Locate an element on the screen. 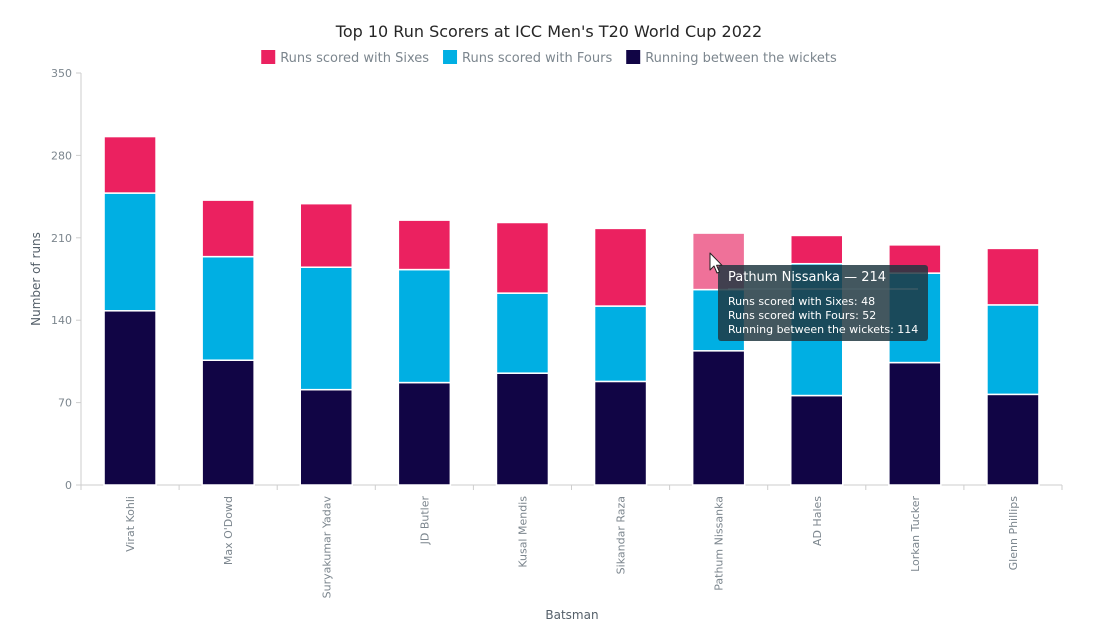  y-tick-label: 280 is located at coordinates (61, 155).